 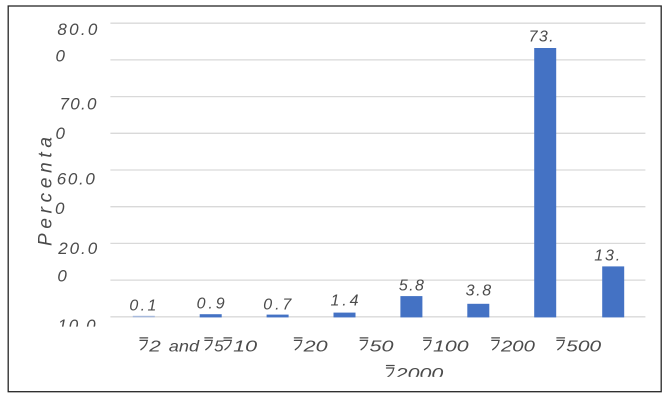 What do you see at coordinates (142, 306) in the screenshot?
I see `svg-text: 0.1` at bounding box center [142, 306].